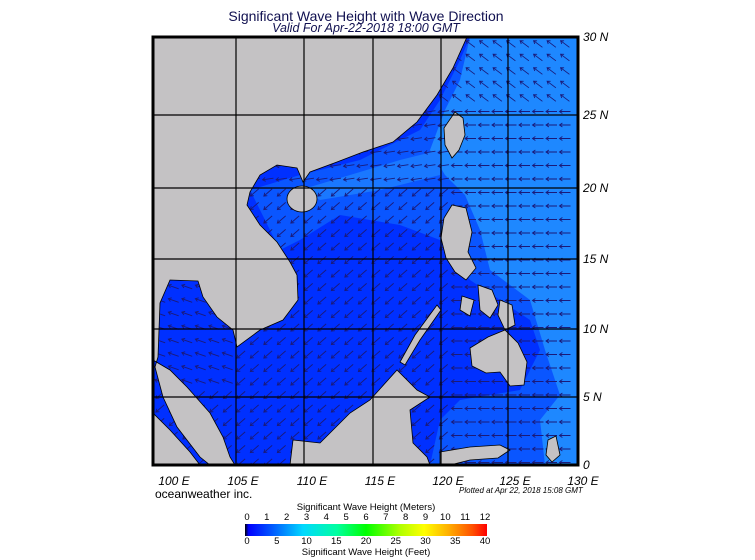 The height and width of the screenshot is (560, 755). What do you see at coordinates (498, 358) in the screenshot?
I see `land-mindanao` at bounding box center [498, 358].